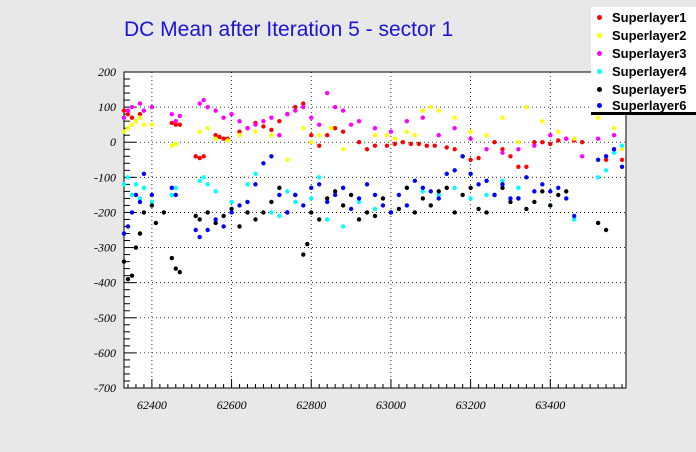 This screenshot has width=696, height=452. I want to click on x-tick-label: 63200, so click(471, 405).